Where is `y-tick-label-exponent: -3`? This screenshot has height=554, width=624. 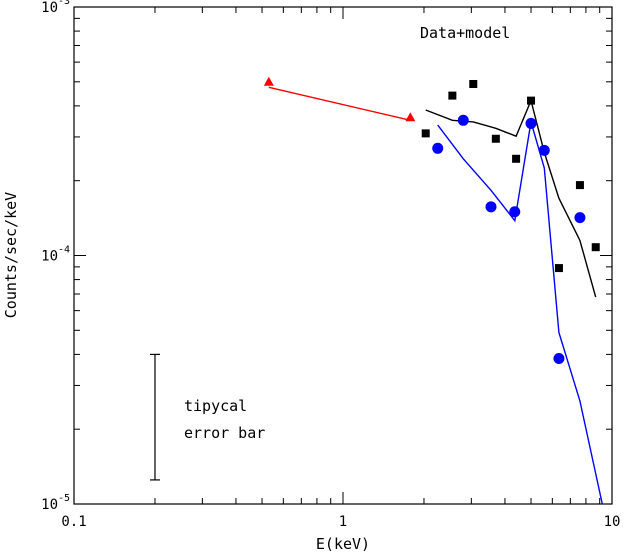 y-tick-label-exponent: -3 is located at coordinates (64, 3).